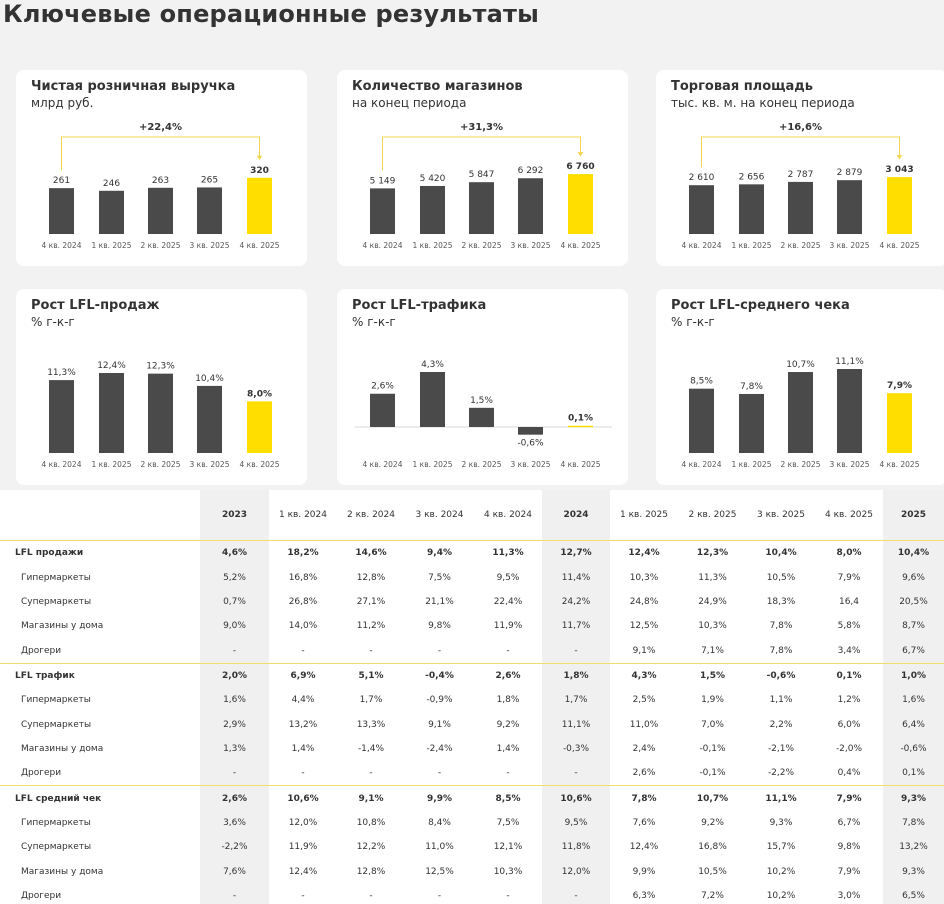 Image resolution: width=944 pixels, height=904 pixels. I want to click on table-cell: 2,4%, so click(644, 748).